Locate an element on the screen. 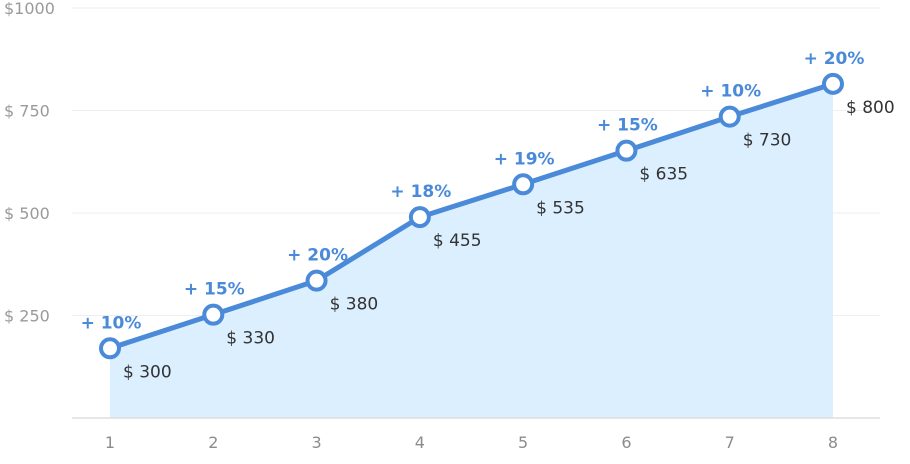 The height and width of the screenshot is (464, 910). x-tick-label: 7 is located at coordinates (730, 442).